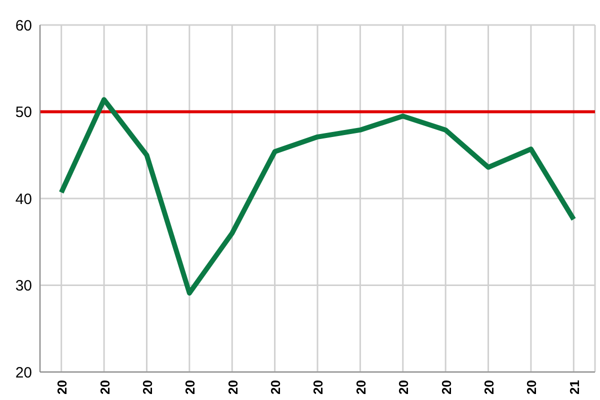 The height and width of the screenshot is (400, 600). Describe the element at coordinates (574, 387) in the screenshot. I see `x-tick-label: 21` at that location.